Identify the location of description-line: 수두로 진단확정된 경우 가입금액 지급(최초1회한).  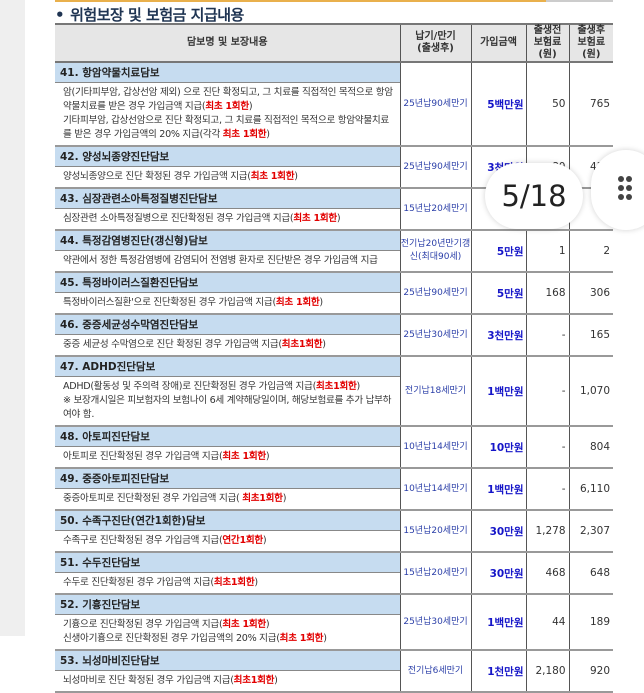
(229, 583).